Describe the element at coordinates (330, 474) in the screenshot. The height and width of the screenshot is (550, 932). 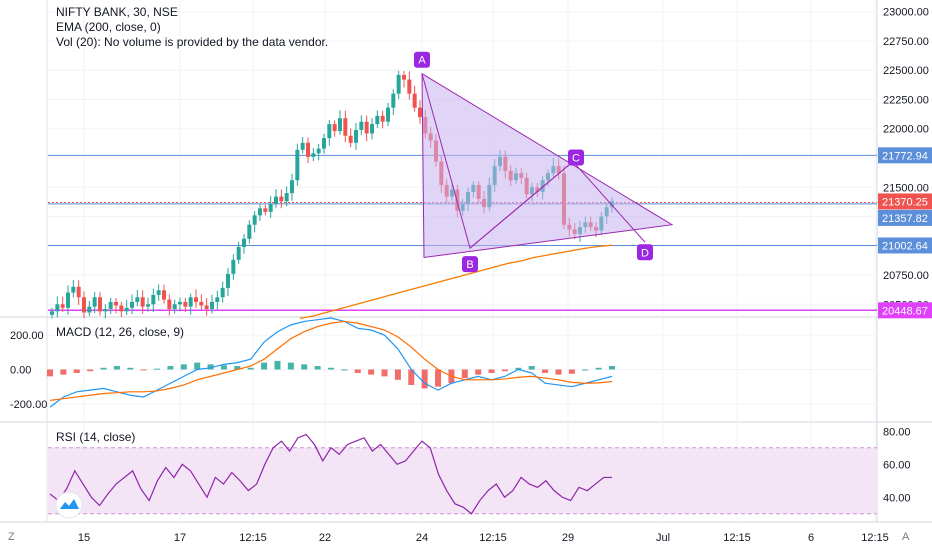
I see `rsi-line` at that location.